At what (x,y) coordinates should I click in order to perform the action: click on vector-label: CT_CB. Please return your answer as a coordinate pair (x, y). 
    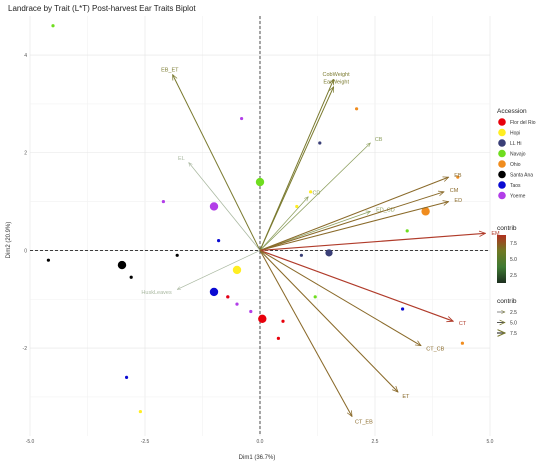
    Looking at the image, I should click on (435, 350).